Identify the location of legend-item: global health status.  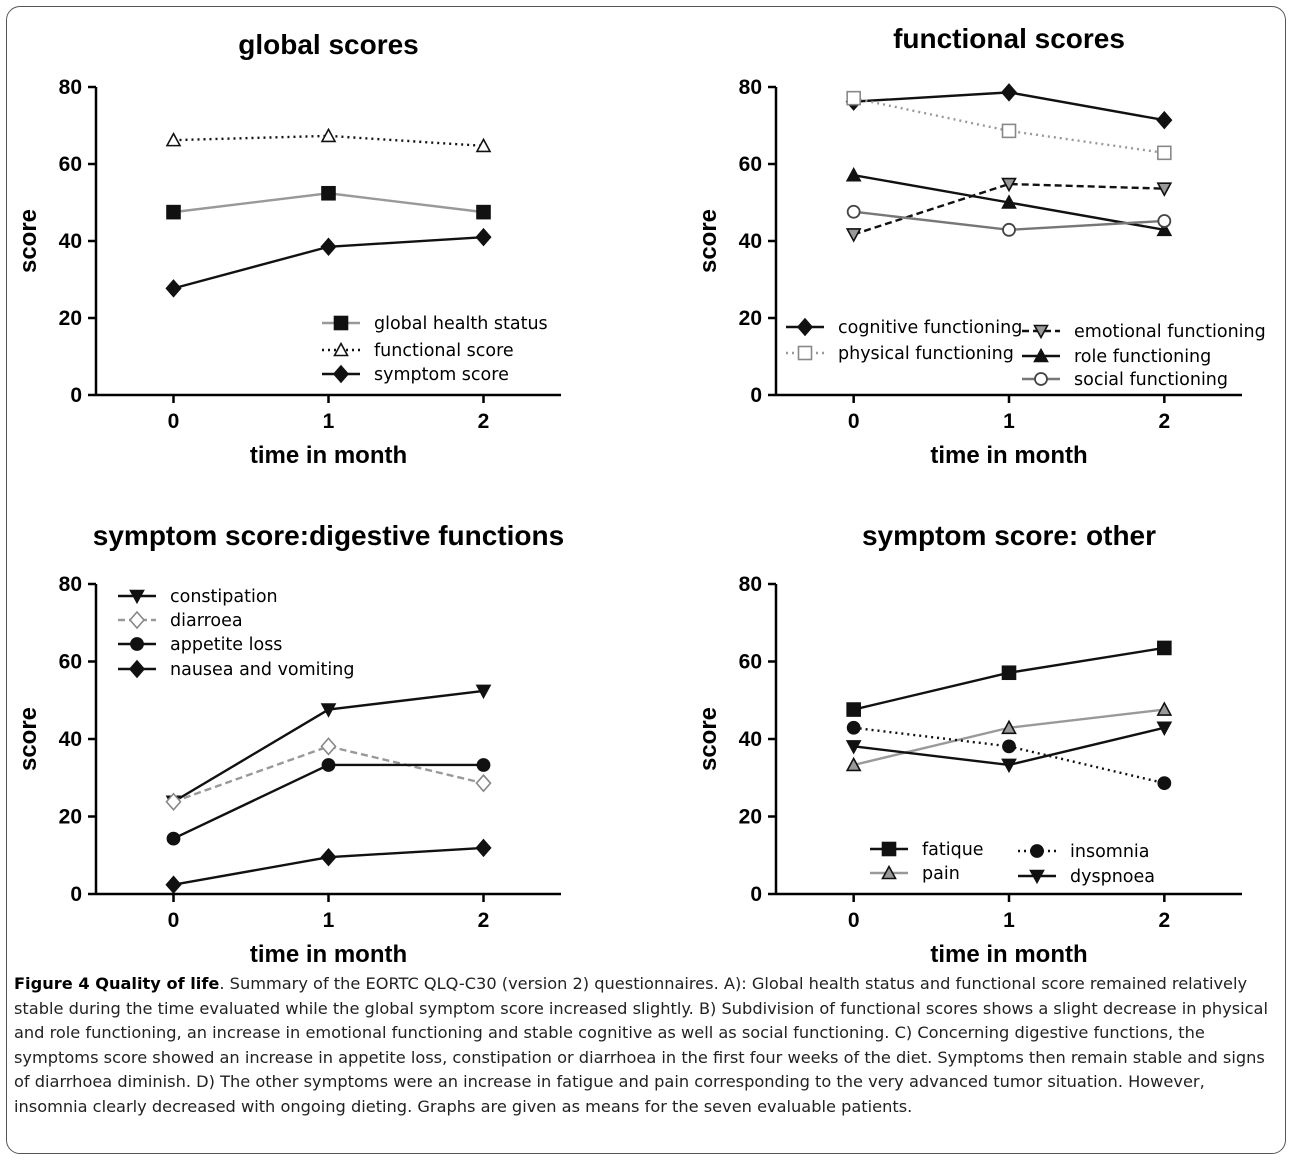
(435, 324).